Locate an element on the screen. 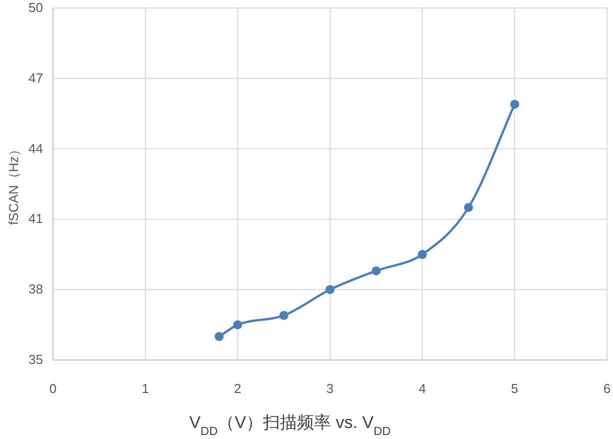 The height and width of the screenshot is (439, 613). y-tick-label: 41 is located at coordinates (35, 218).